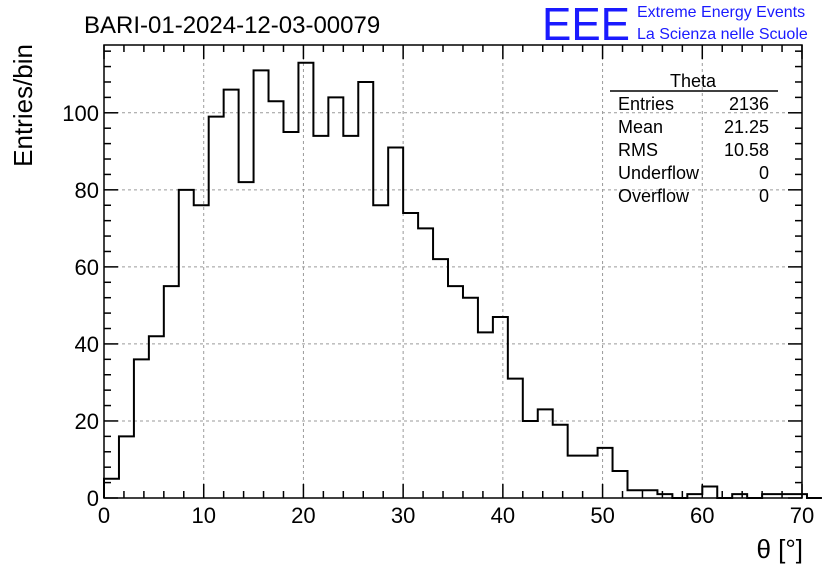  Describe the element at coordinates (456, 515) in the screenshot. I see `x-tick-labels: 0 10 20 30 40 50 60 70` at that location.